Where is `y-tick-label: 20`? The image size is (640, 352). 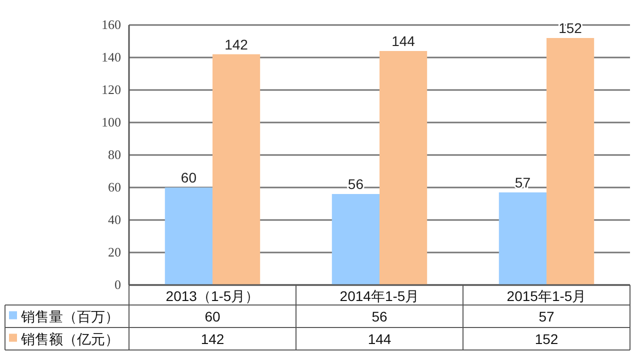
y-tick-label: 20 is located at coordinates (114, 252).